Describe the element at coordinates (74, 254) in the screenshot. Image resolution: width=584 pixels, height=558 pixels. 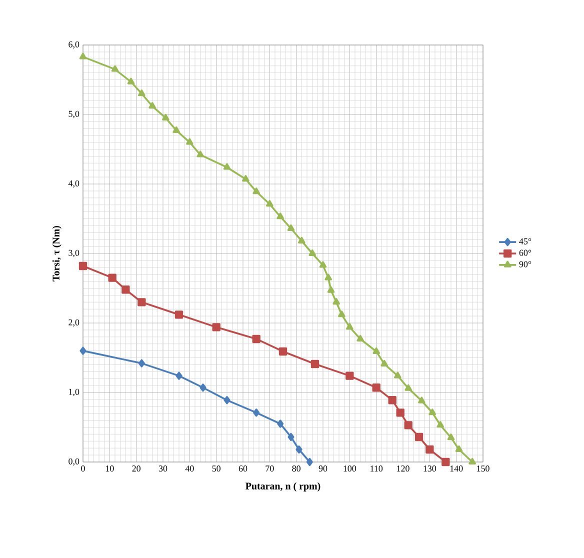
I see `y-tick-label: 3,0` at that location.